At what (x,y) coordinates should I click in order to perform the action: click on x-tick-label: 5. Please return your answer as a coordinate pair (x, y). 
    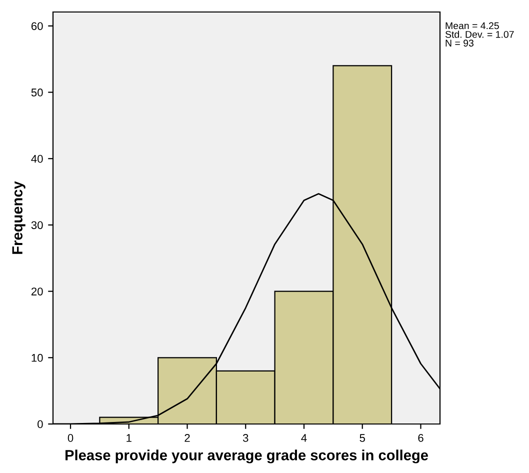
    Looking at the image, I should click on (362, 438).